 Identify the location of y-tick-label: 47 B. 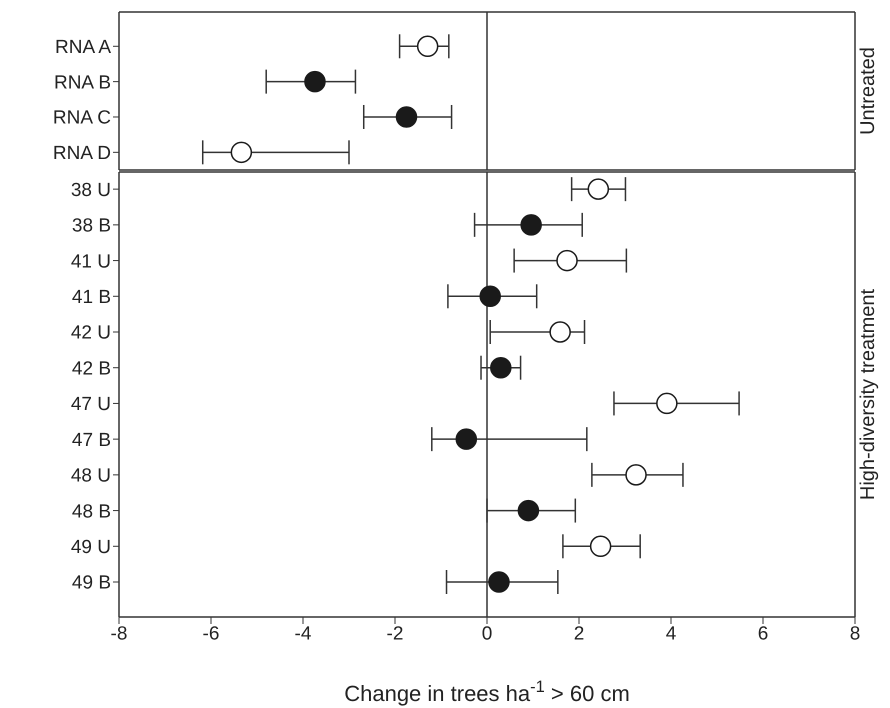
(91, 440).